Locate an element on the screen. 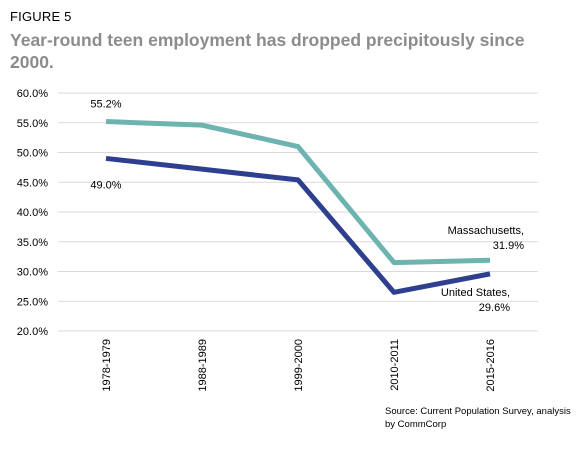 Image resolution: width=580 pixels, height=450 pixels. data-label: Massachusetts, 31.9% is located at coordinates (486, 238).